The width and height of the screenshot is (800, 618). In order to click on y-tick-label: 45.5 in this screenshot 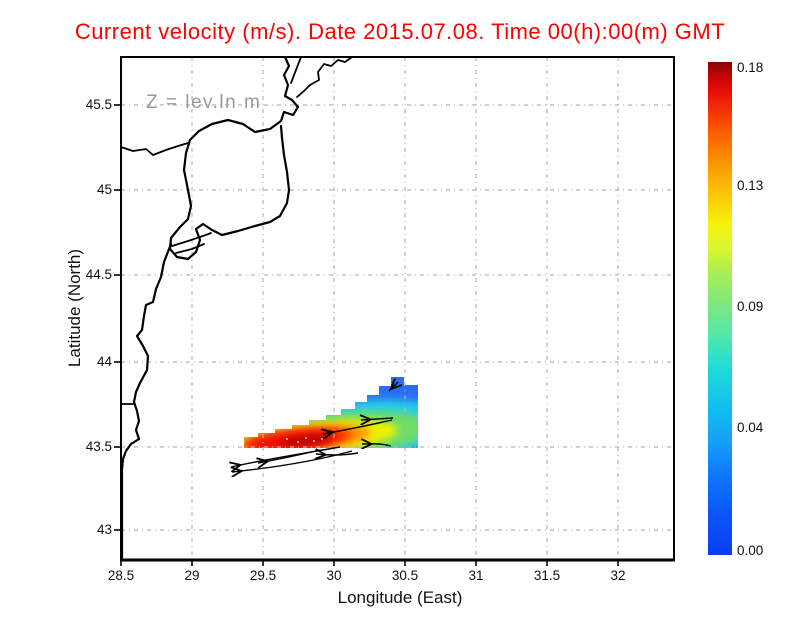, I will do `click(99, 104)`.